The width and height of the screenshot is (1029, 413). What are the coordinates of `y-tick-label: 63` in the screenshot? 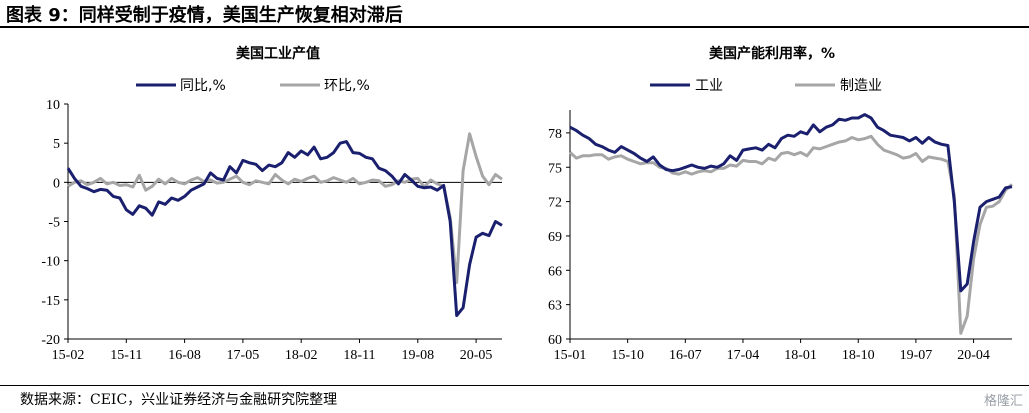 It's located at (555, 306).